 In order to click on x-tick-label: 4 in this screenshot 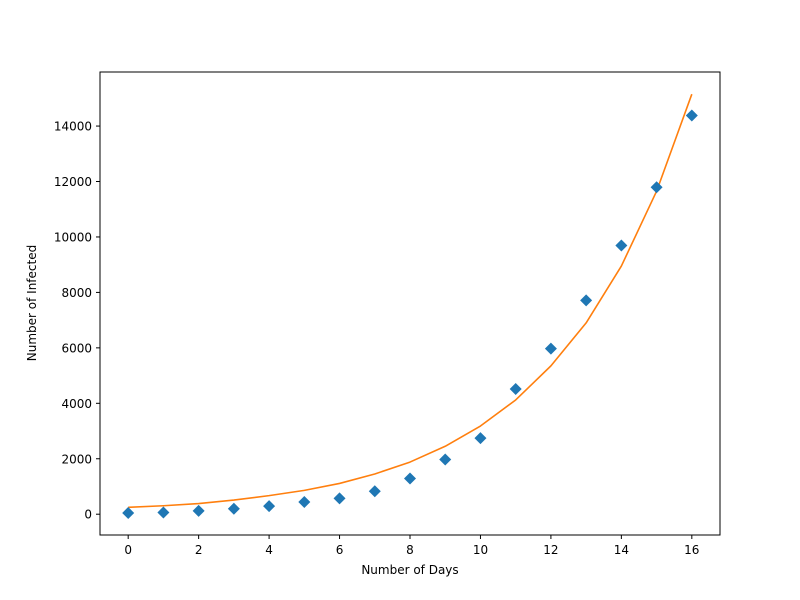, I will do `click(269, 550)`.